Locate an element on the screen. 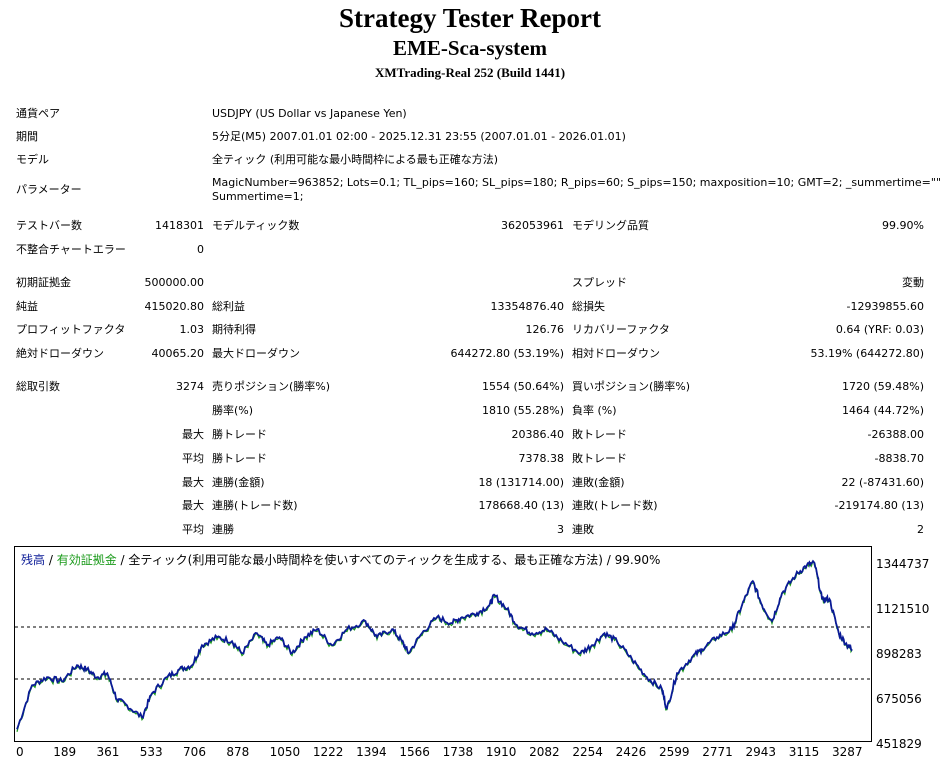  average-profit-label: 勝トレード is located at coordinates (239, 458).